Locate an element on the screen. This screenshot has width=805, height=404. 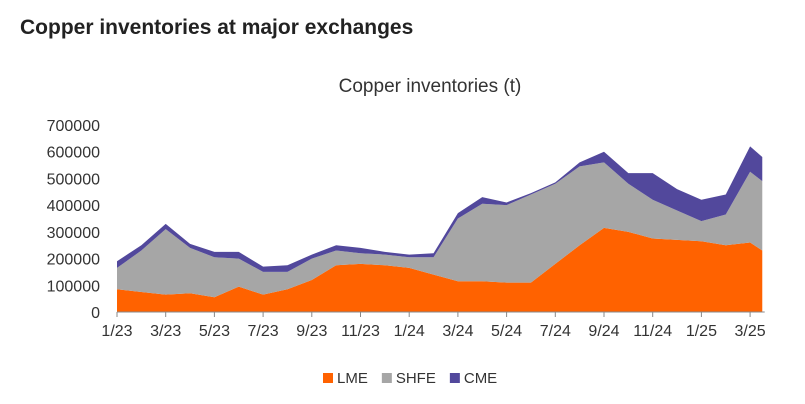
legend-label-shfe: SHFE is located at coordinates (416, 378).